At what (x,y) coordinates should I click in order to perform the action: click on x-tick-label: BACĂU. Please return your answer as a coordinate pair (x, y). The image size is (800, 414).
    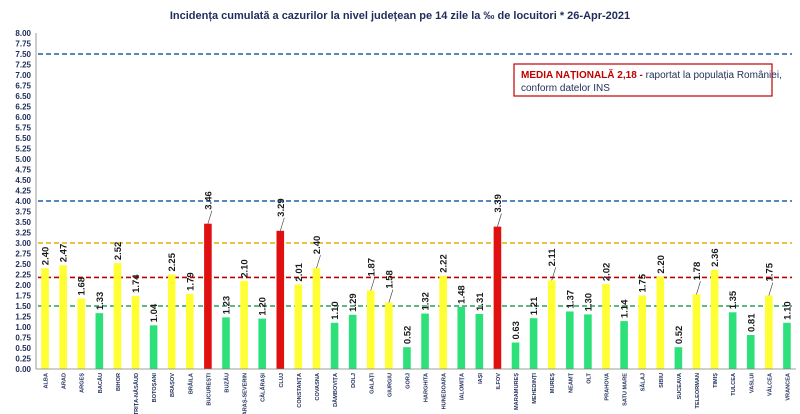
    Looking at the image, I should click on (100, 383).